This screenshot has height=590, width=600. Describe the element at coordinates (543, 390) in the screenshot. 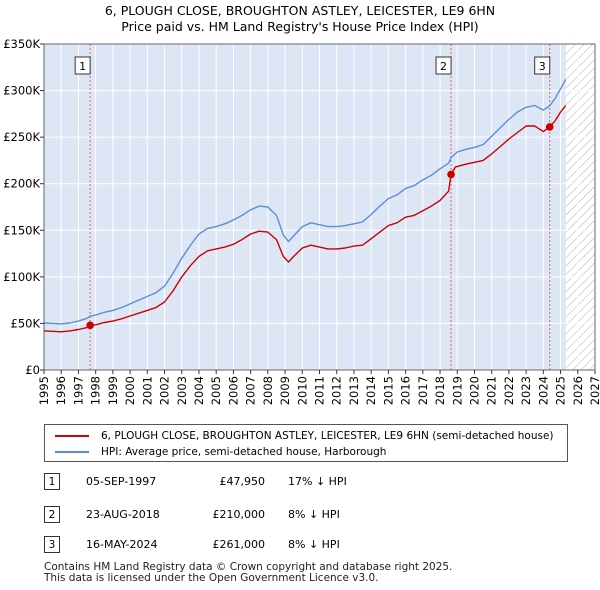

I see `x-tick-label: 2024` at that location.